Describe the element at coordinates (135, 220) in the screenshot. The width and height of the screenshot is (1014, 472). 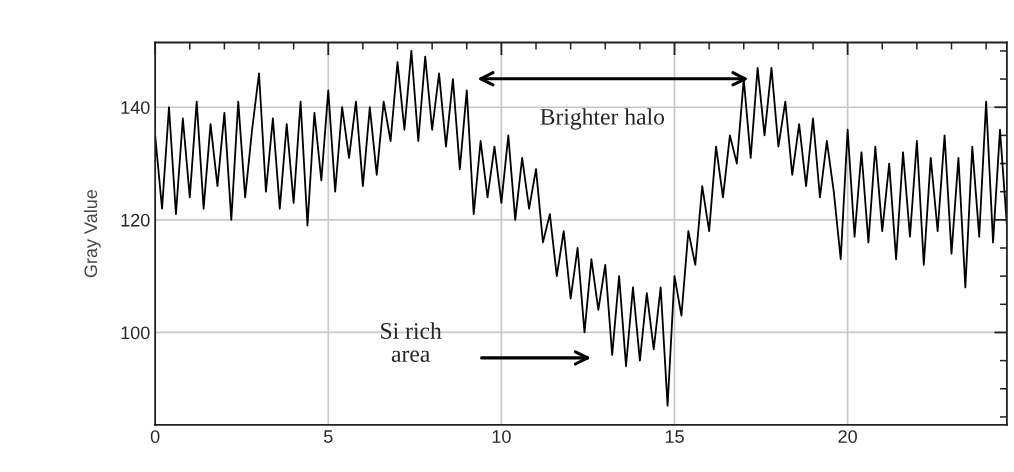
I see `y-tick-label: 120` at that location.